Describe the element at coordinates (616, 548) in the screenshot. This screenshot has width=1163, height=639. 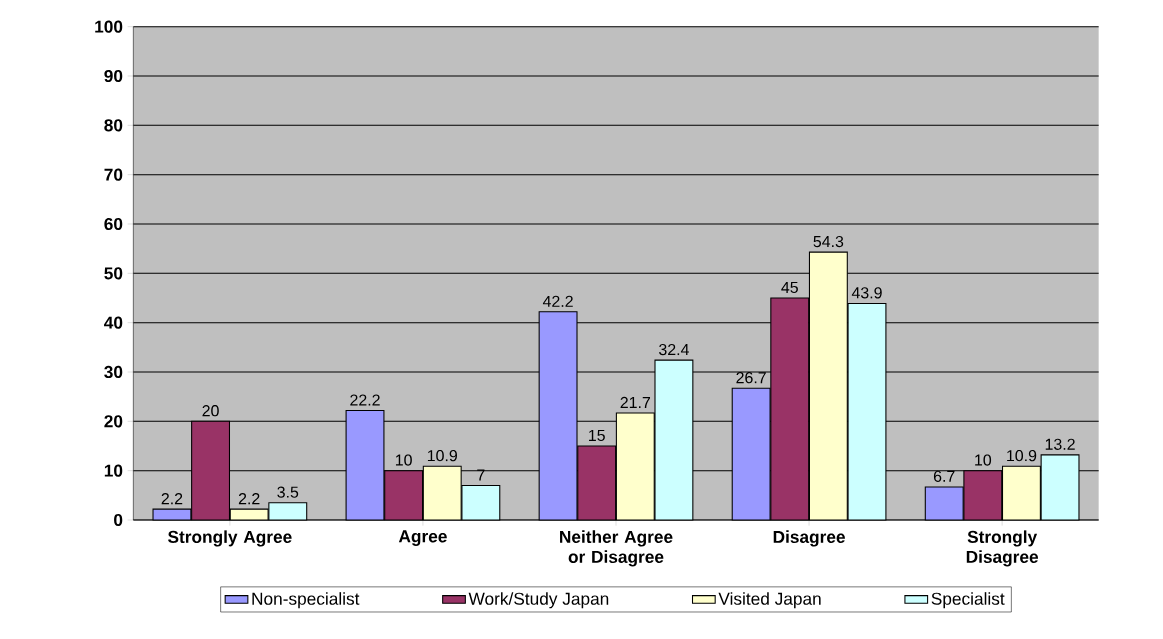
I see `x-tick-label: Neither Agree or Disagree` at that location.